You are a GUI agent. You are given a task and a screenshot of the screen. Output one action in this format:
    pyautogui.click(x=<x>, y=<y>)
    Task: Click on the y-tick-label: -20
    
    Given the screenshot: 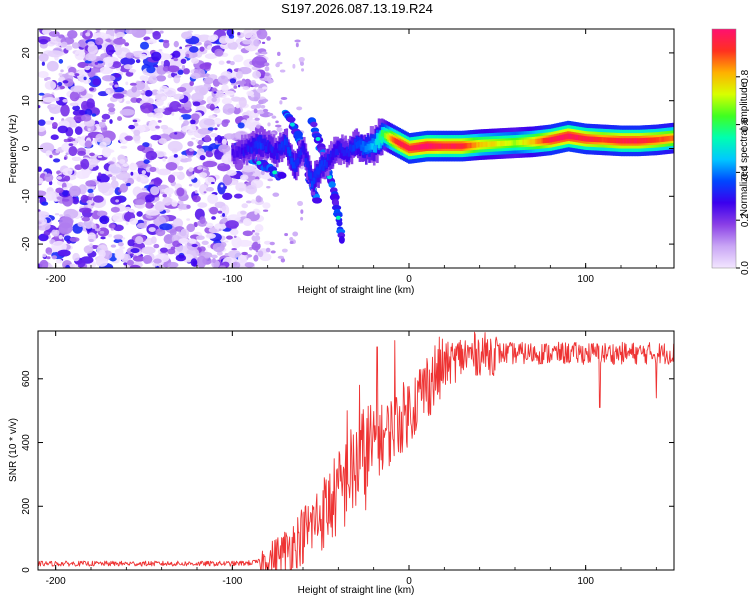 What is the action you would take?
    pyautogui.click(x=26, y=243)
    